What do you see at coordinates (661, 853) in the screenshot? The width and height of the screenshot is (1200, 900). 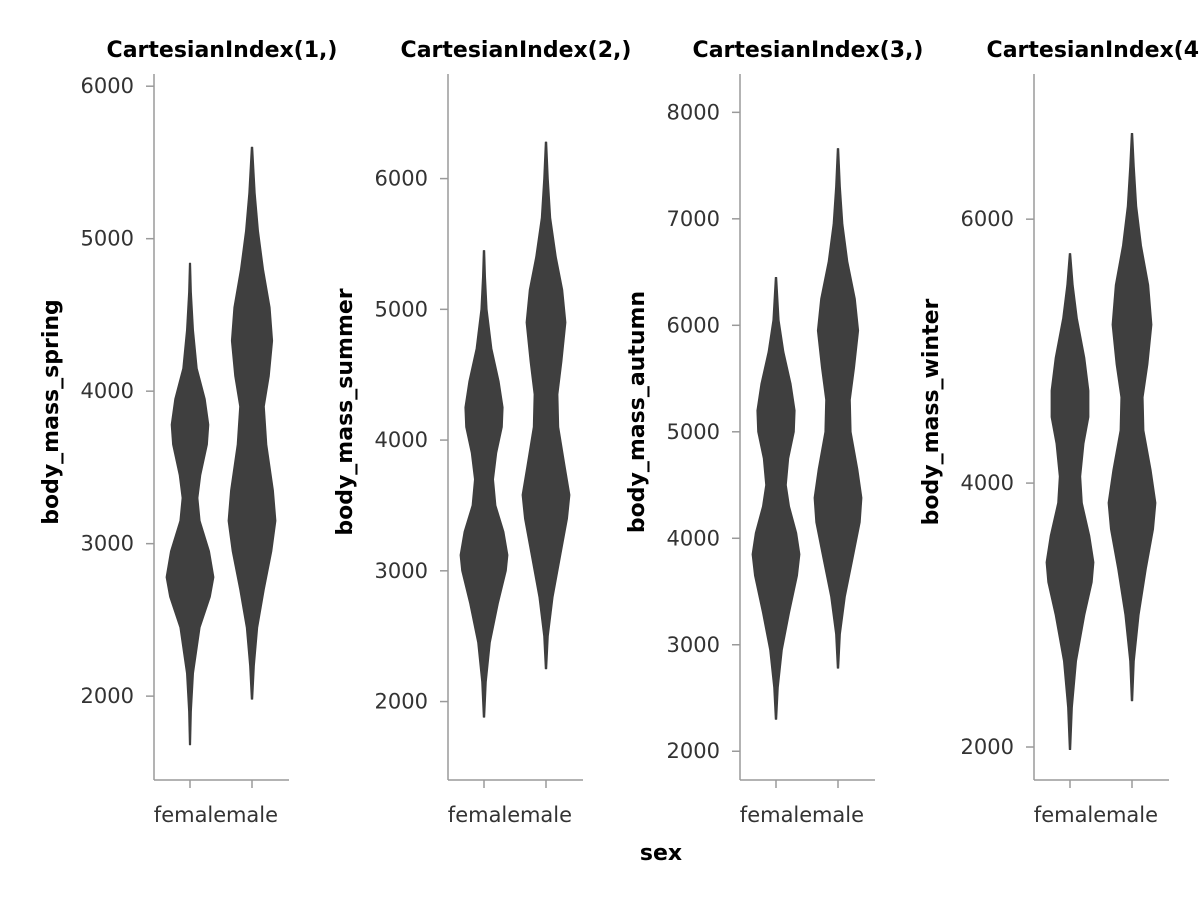 I see `x-axis-label: sex` at bounding box center [661, 853].